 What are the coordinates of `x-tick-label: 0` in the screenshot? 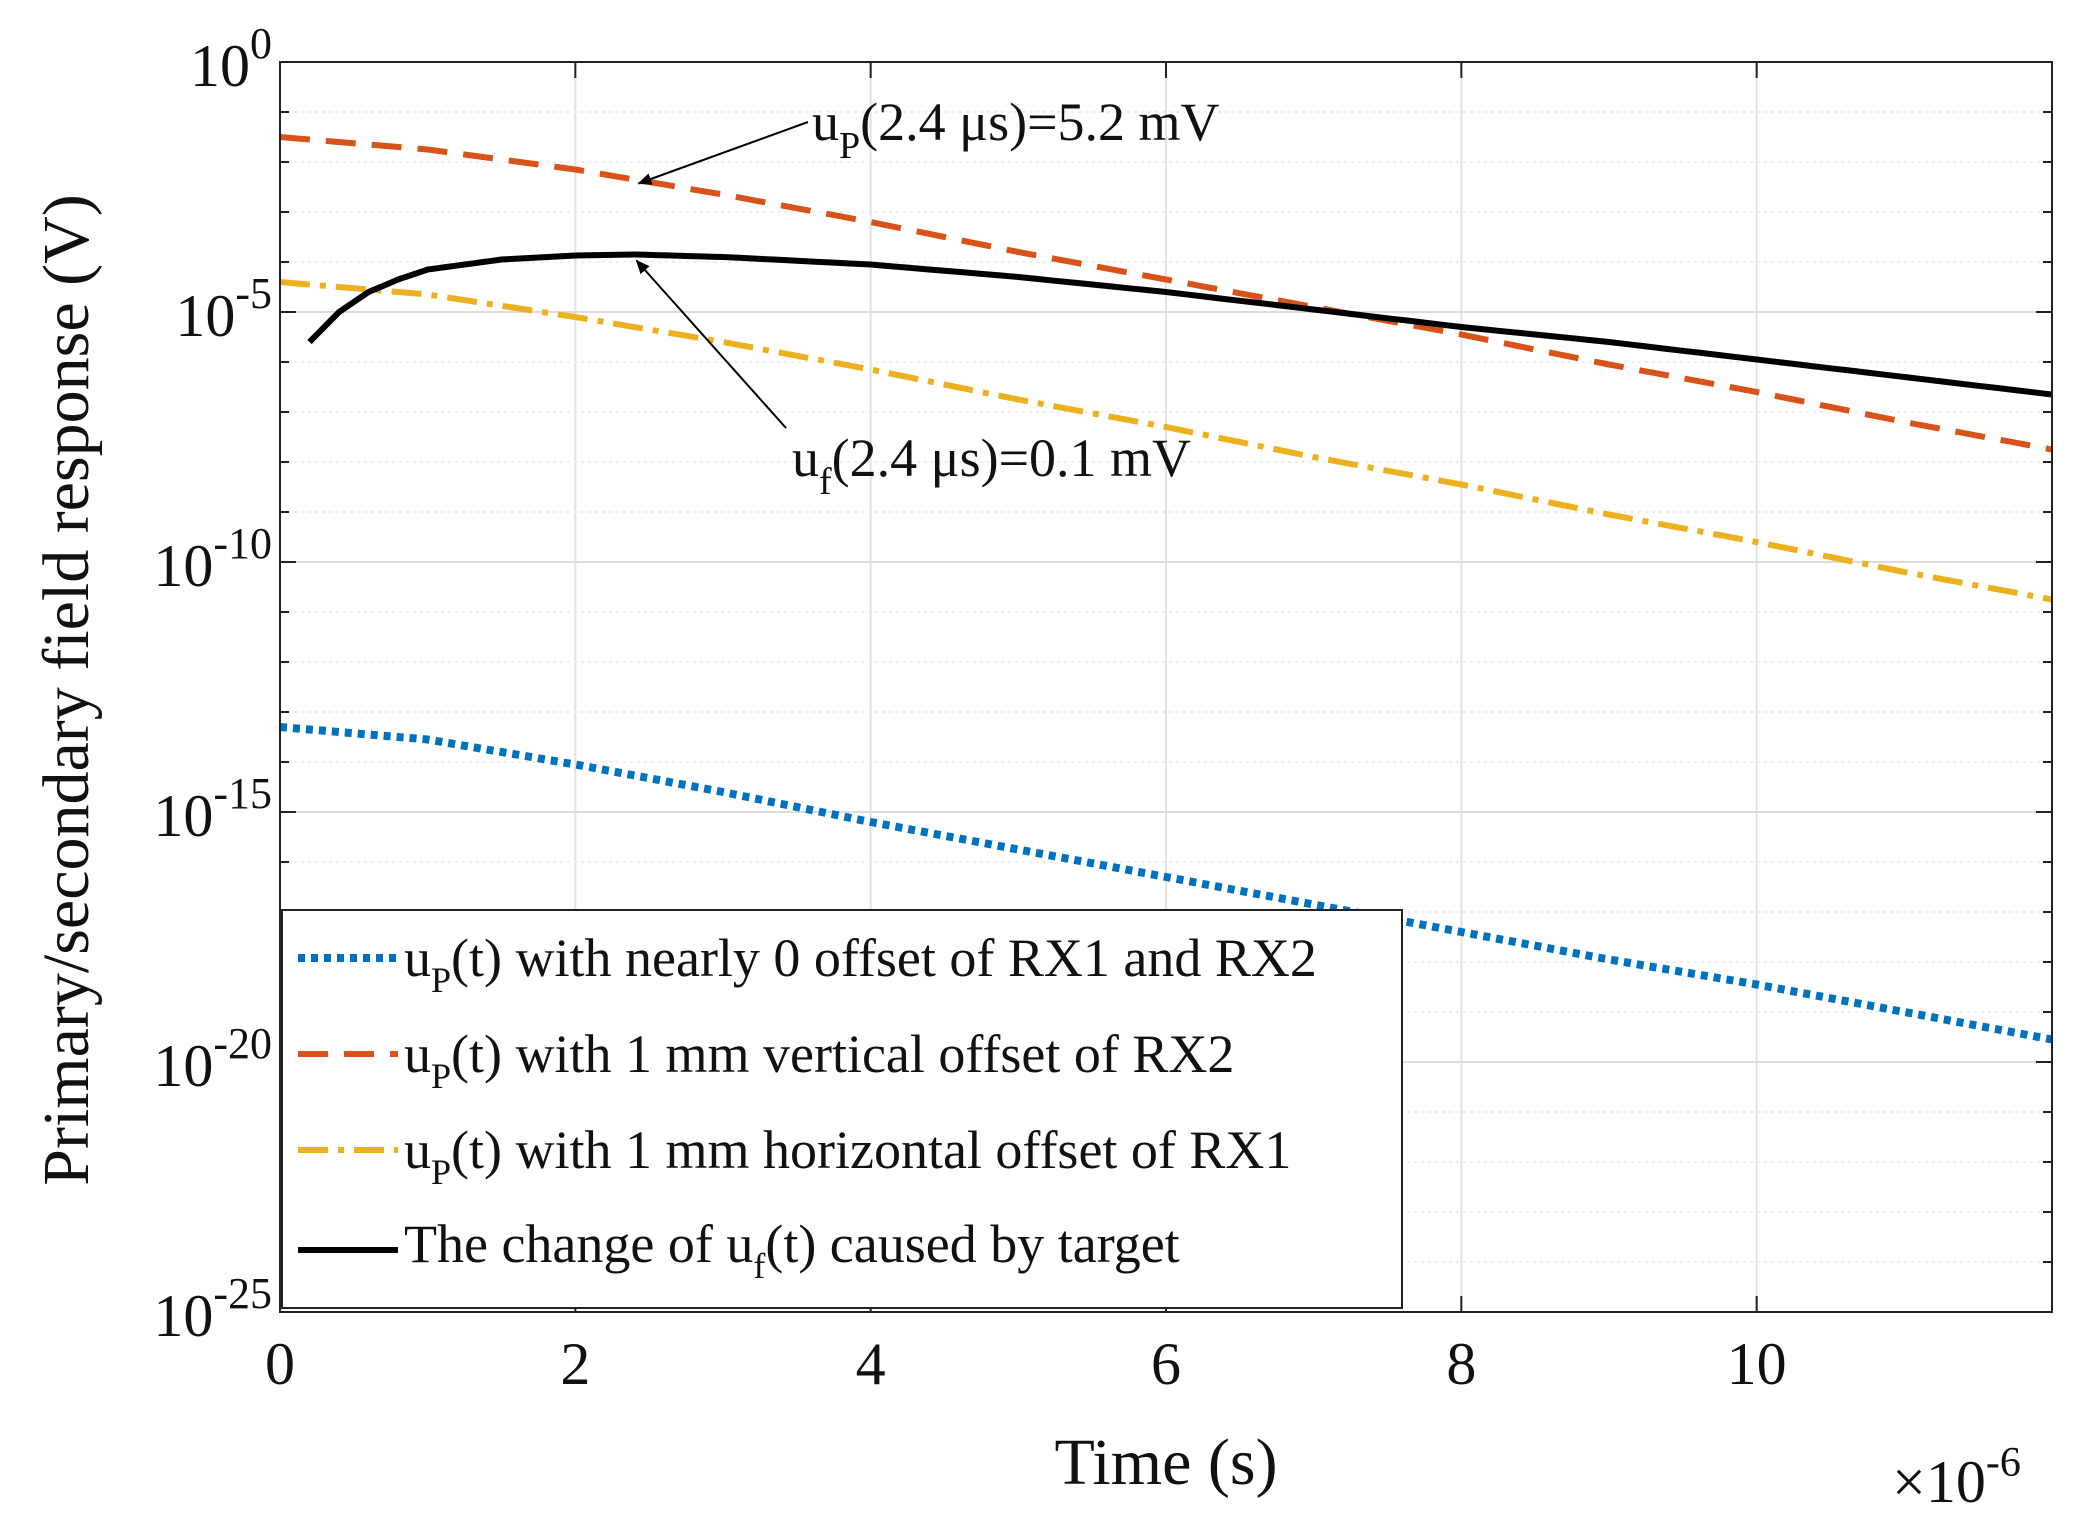 It's located at (280, 1364).